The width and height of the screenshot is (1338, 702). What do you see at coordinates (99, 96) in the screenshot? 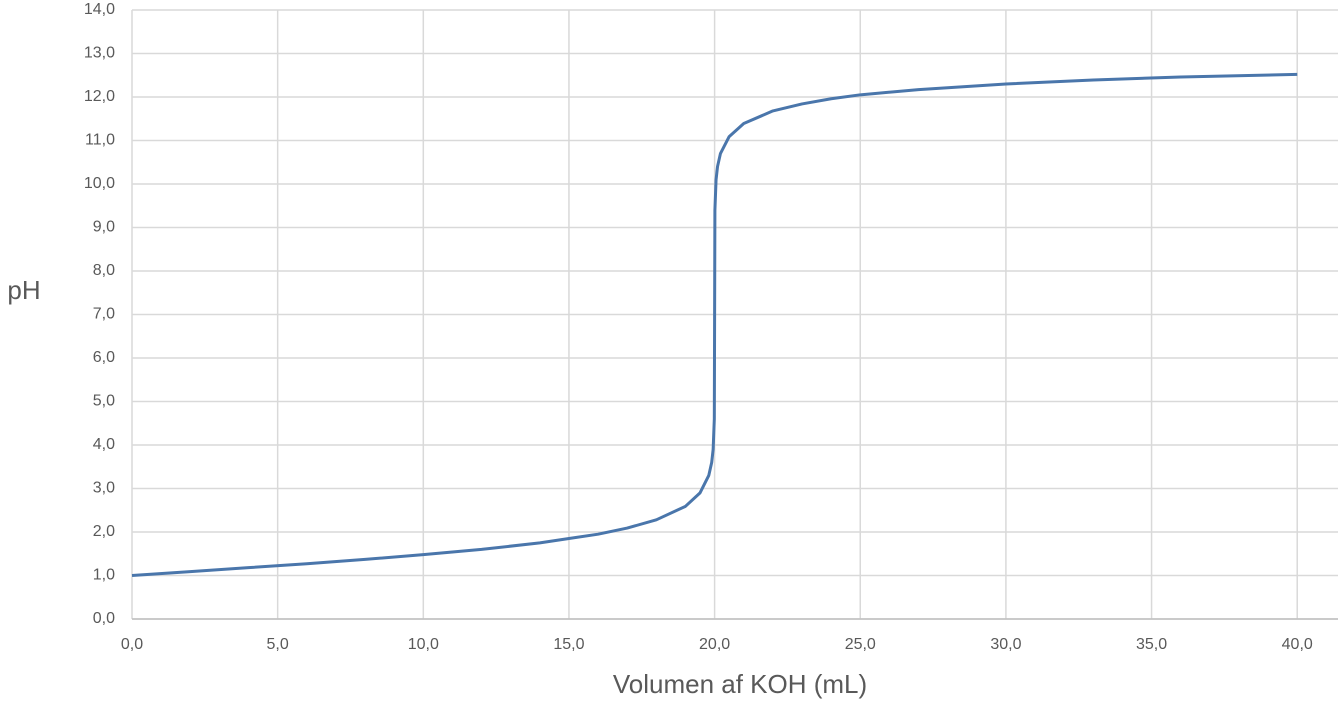
I see `y-tick-label: 12,0` at bounding box center [99, 96].